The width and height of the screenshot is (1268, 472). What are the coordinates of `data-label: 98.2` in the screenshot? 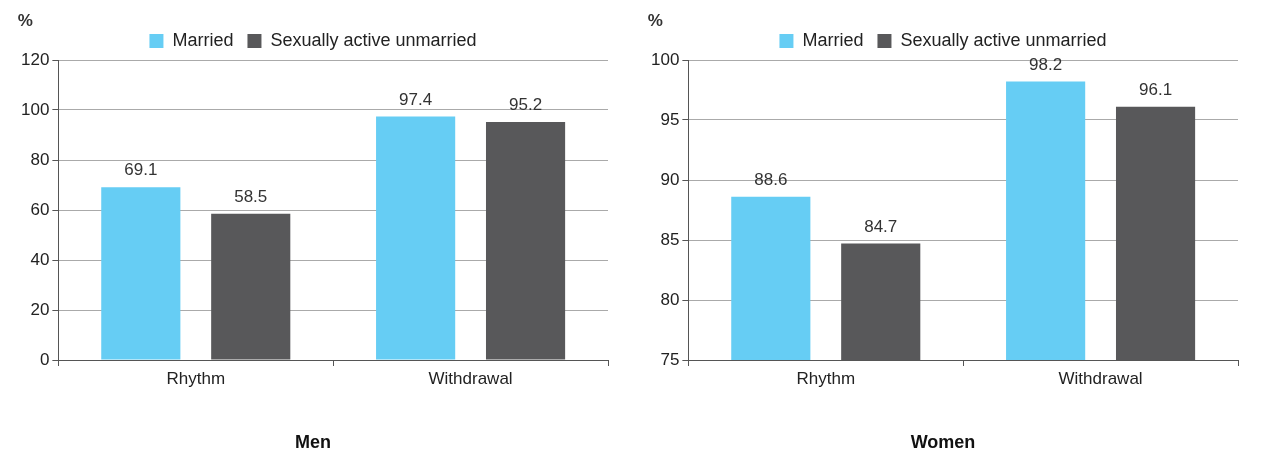 It's located at (1046, 64).